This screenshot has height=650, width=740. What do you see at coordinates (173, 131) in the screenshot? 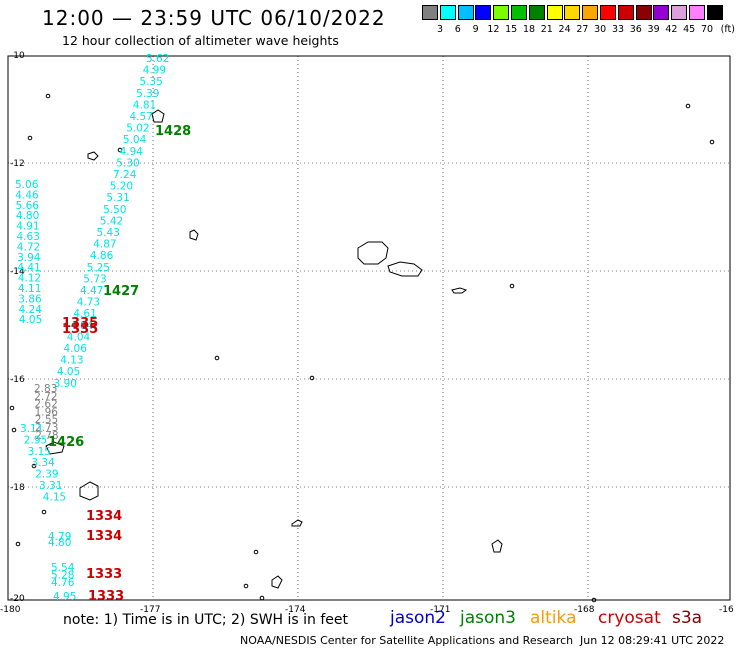
I see `pass-time-label: 1428` at bounding box center [173, 131].